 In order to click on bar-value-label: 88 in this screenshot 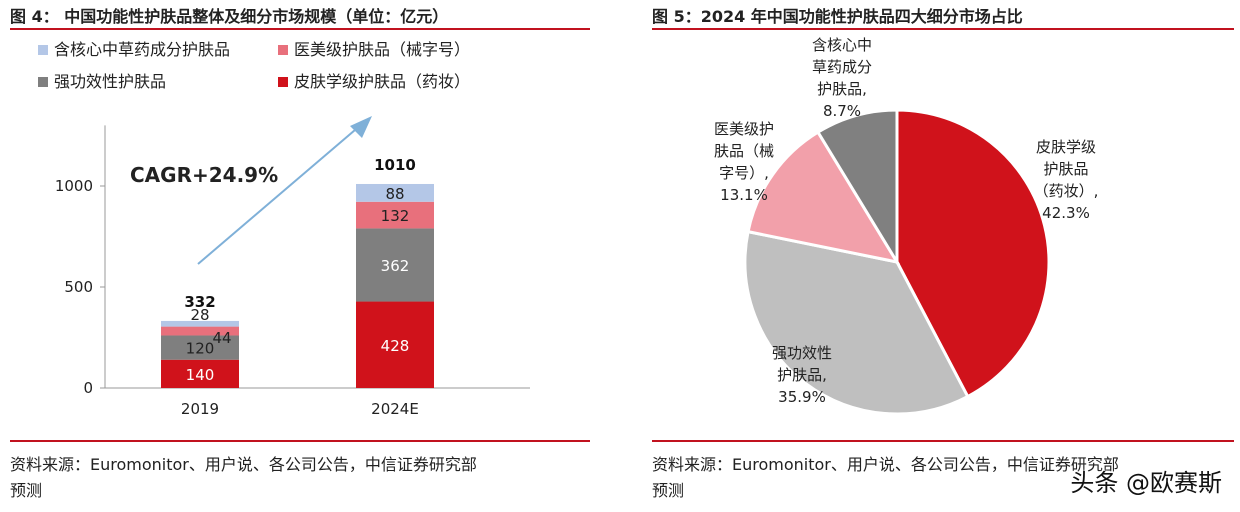, I will do `click(394, 194)`.